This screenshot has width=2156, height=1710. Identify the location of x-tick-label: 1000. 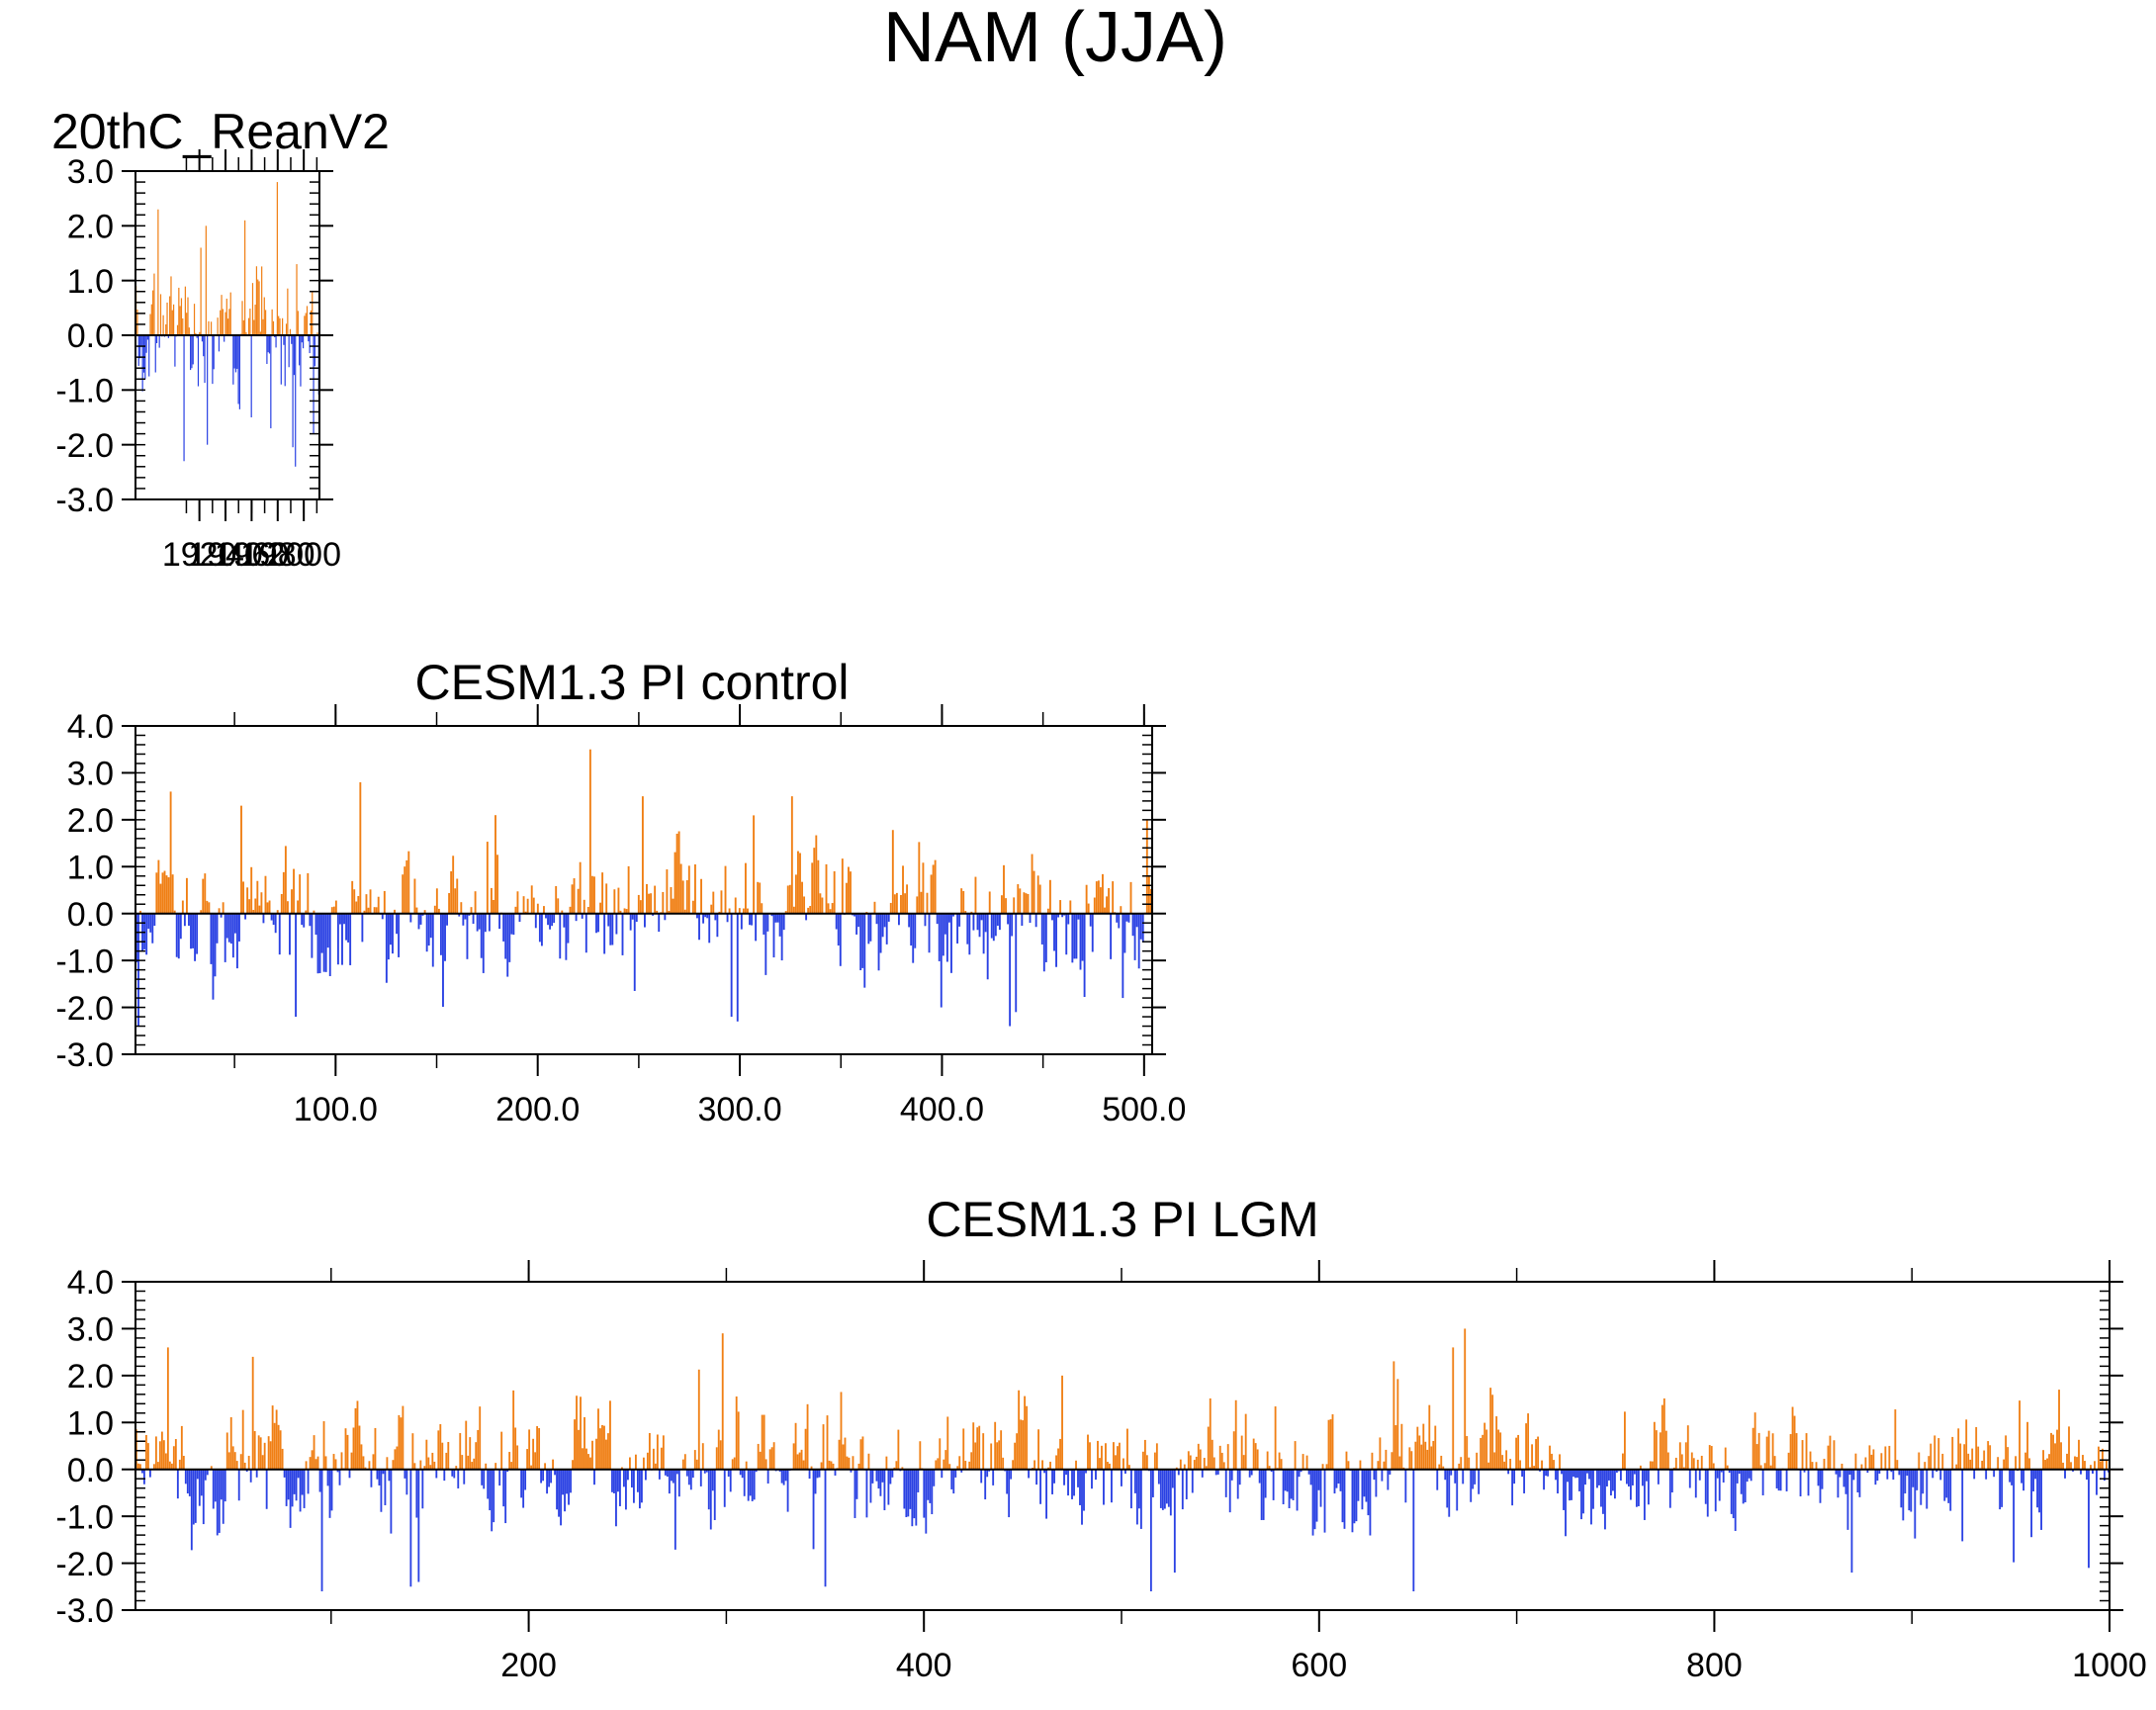
(2109, 1665).